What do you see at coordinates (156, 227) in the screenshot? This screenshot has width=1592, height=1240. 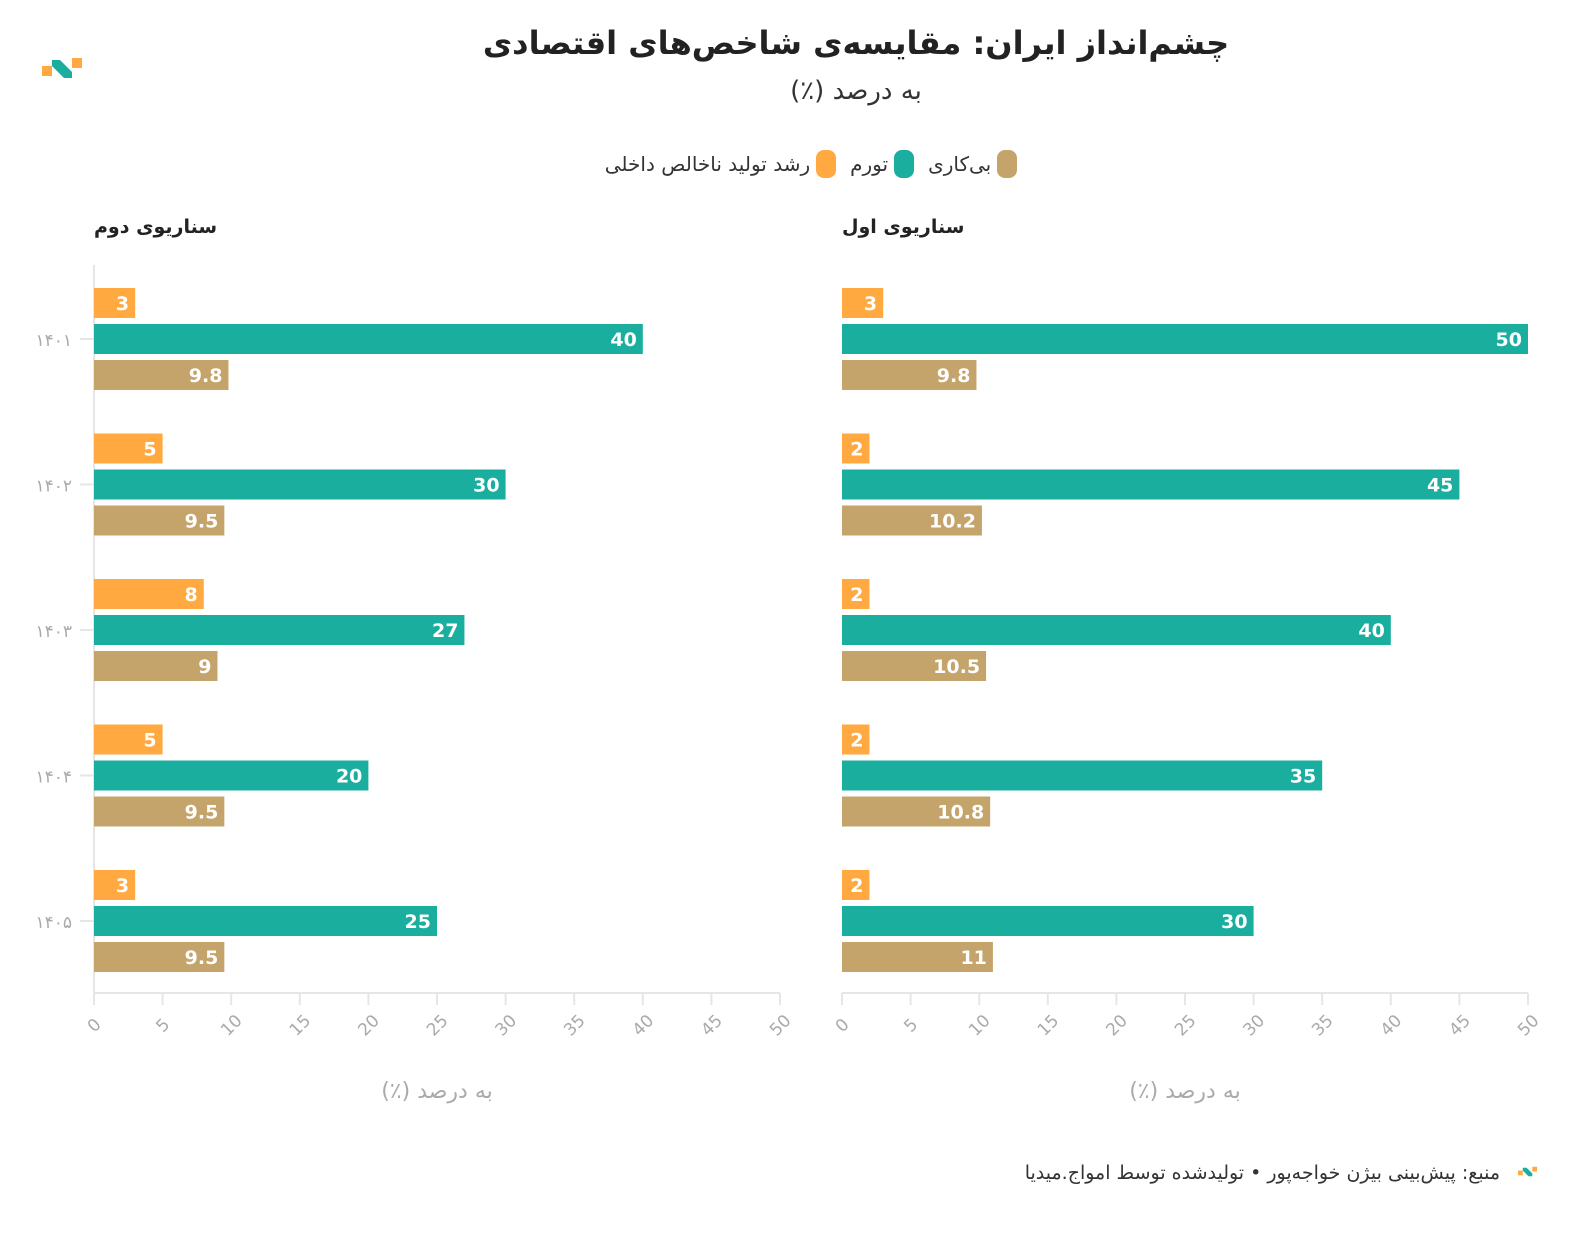 I see `panel-title-scenario-2: سناریوی دوم` at bounding box center [156, 227].